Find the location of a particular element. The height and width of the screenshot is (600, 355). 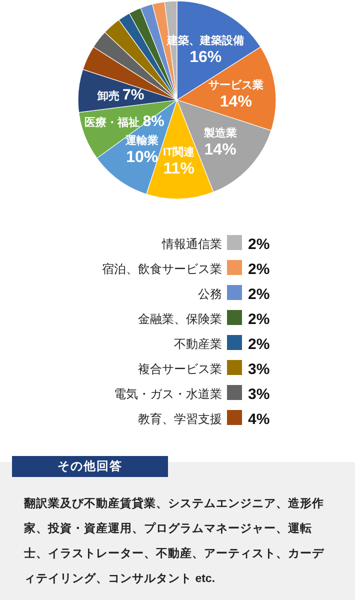

text: その他回答 is located at coordinates (90, 466).